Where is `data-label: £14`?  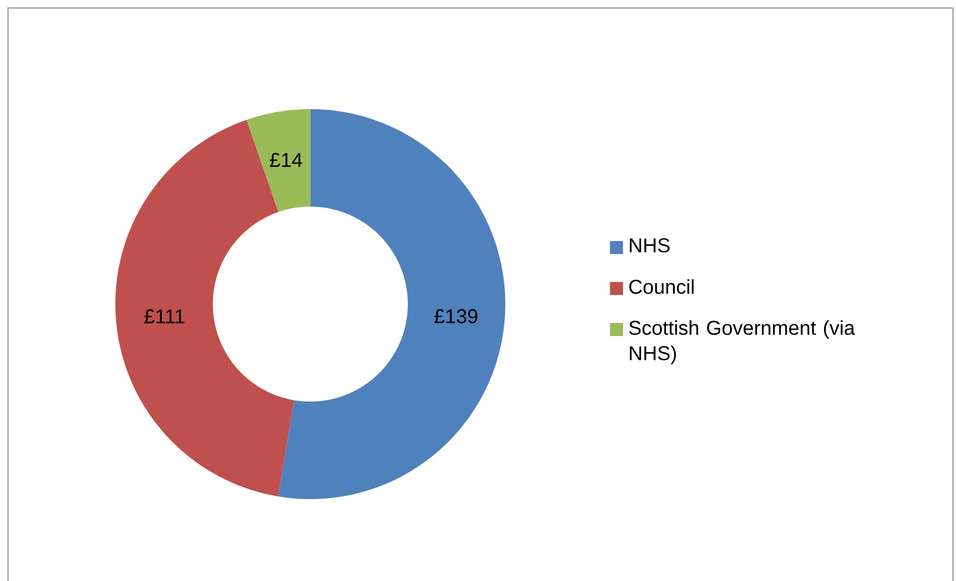 data-label: £14 is located at coordinates (286, 159).